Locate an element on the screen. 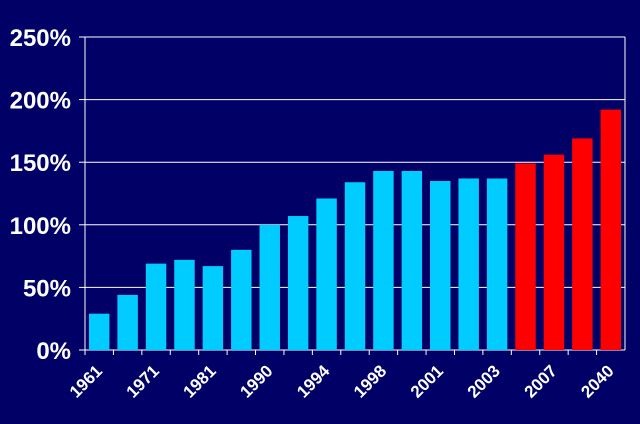 The height and width of the screenshot is (424, 640). x-tick-label: 1971 is located at coordinates (143, 381).